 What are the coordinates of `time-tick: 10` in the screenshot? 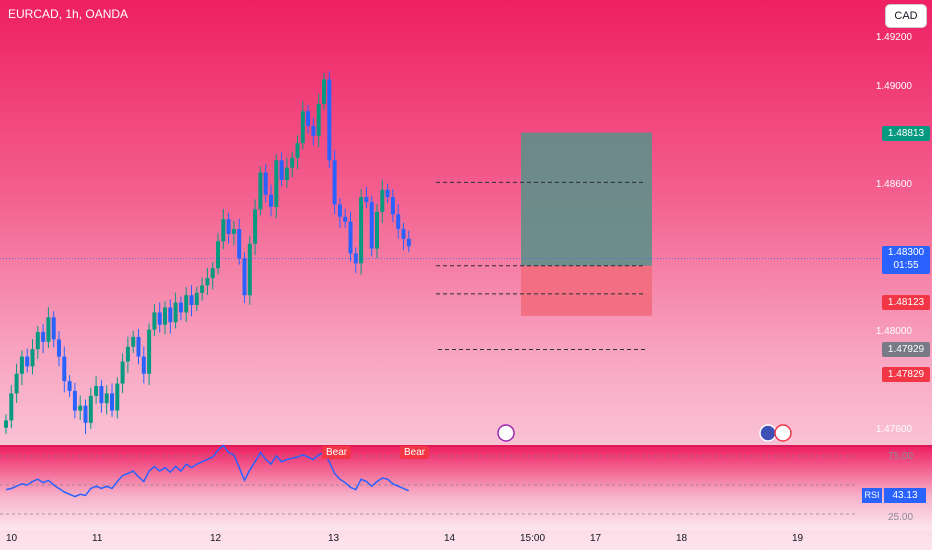 It's located at (12, 538).